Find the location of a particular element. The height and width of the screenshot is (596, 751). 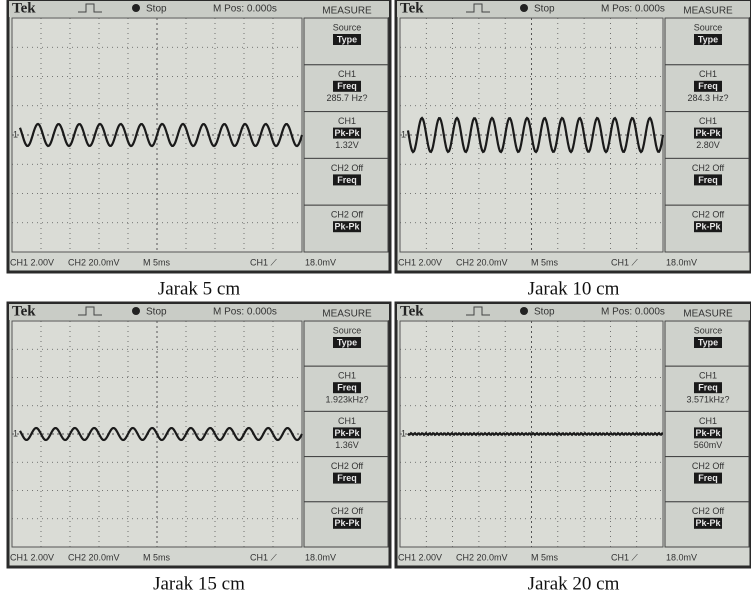

menu-reading: 1.32V is located at coordinates (347, 145).